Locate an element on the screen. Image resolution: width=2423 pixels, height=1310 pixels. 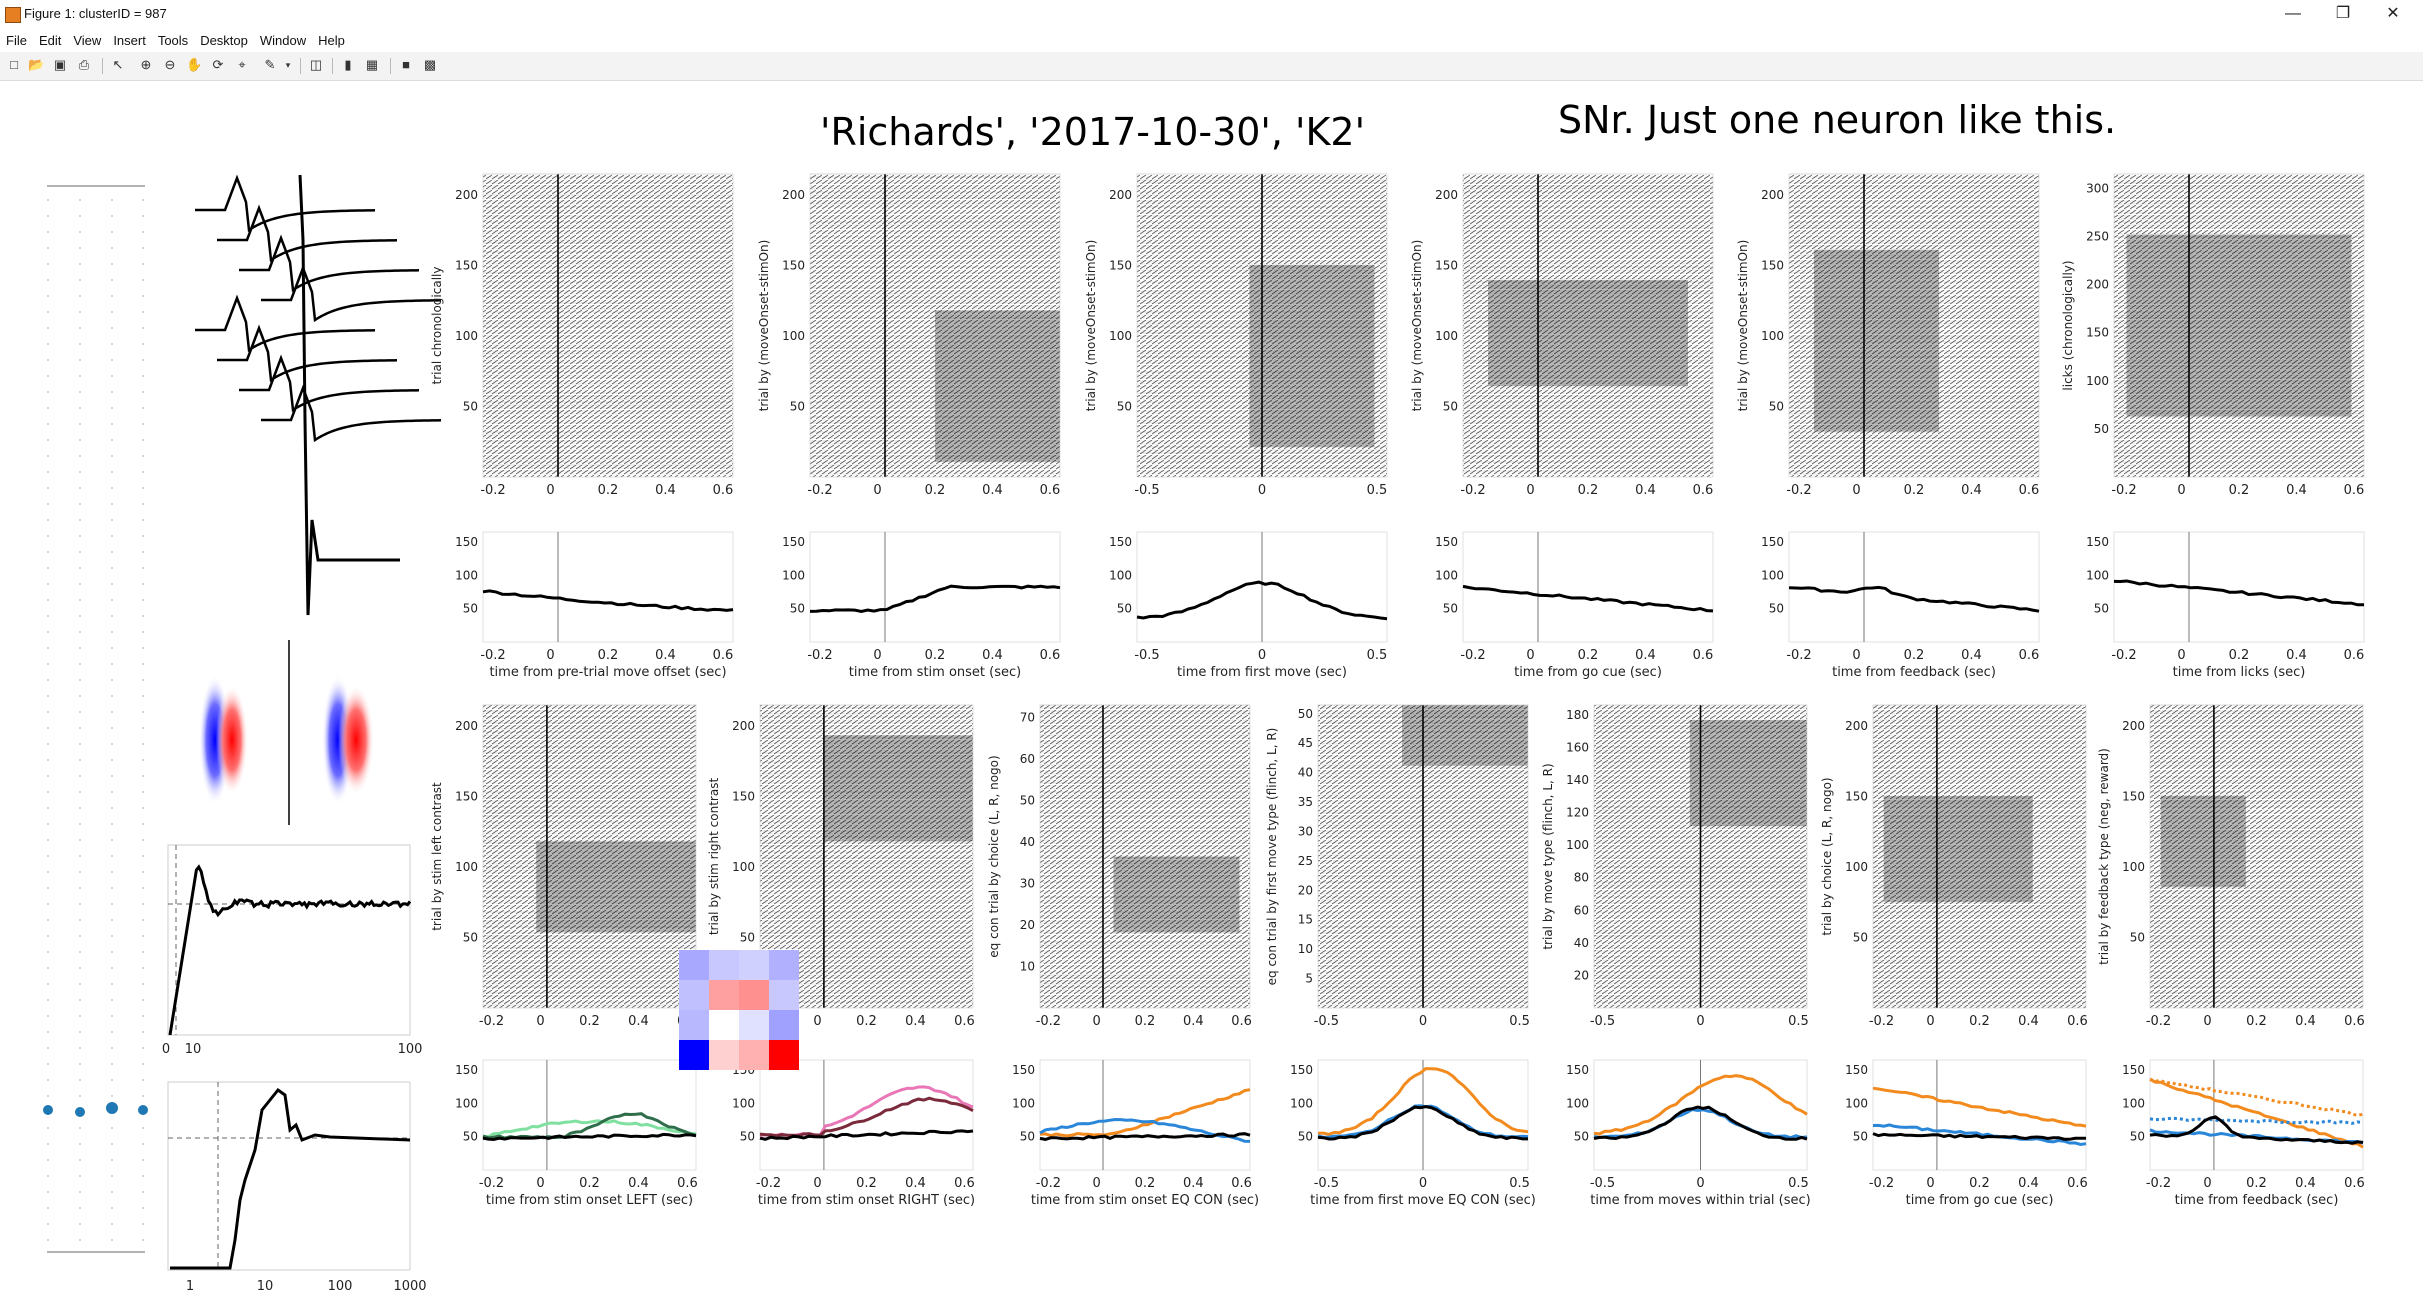
raster-r1-2-xtick: 0.5 is located at coordinates (1377, 490).